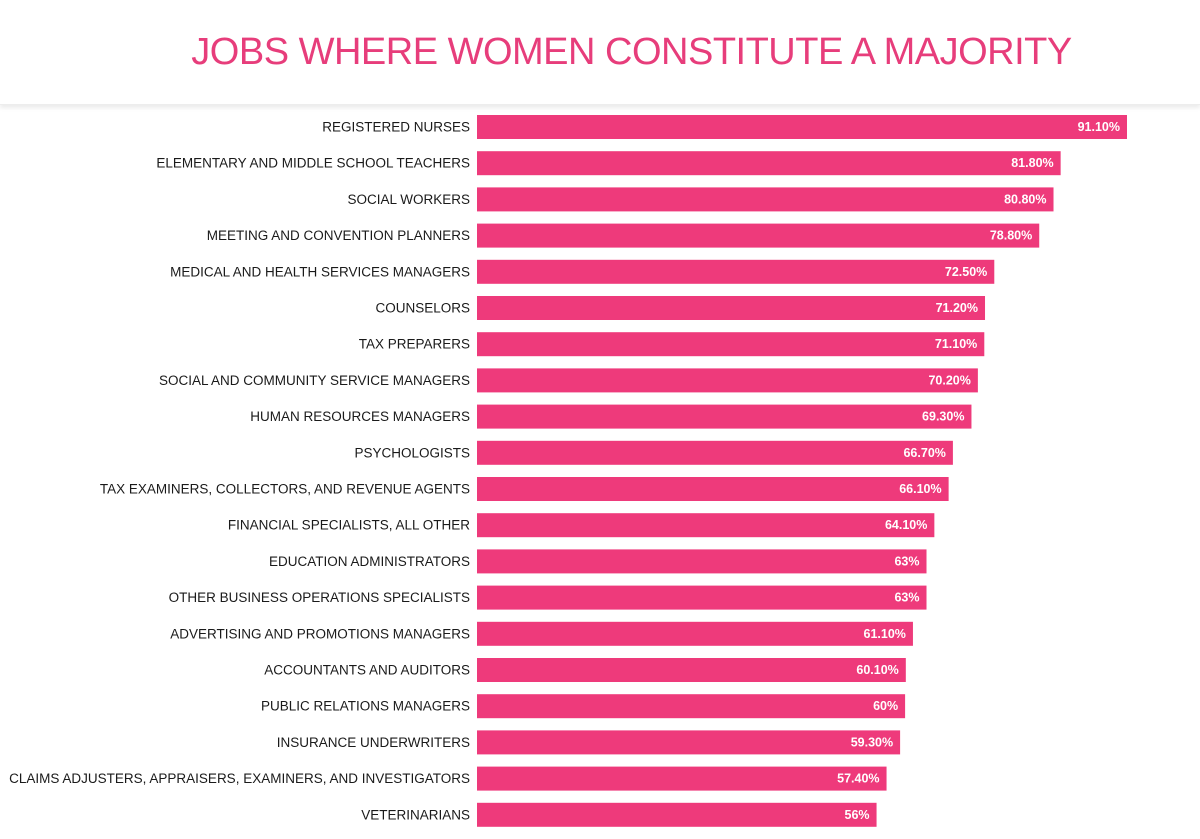 The image size is (1200, 839). Describe the element at coordinates (365, 706) in the screenshot. I see `category-label: PUBLIC RELATIONS MANAGERS` at that location.